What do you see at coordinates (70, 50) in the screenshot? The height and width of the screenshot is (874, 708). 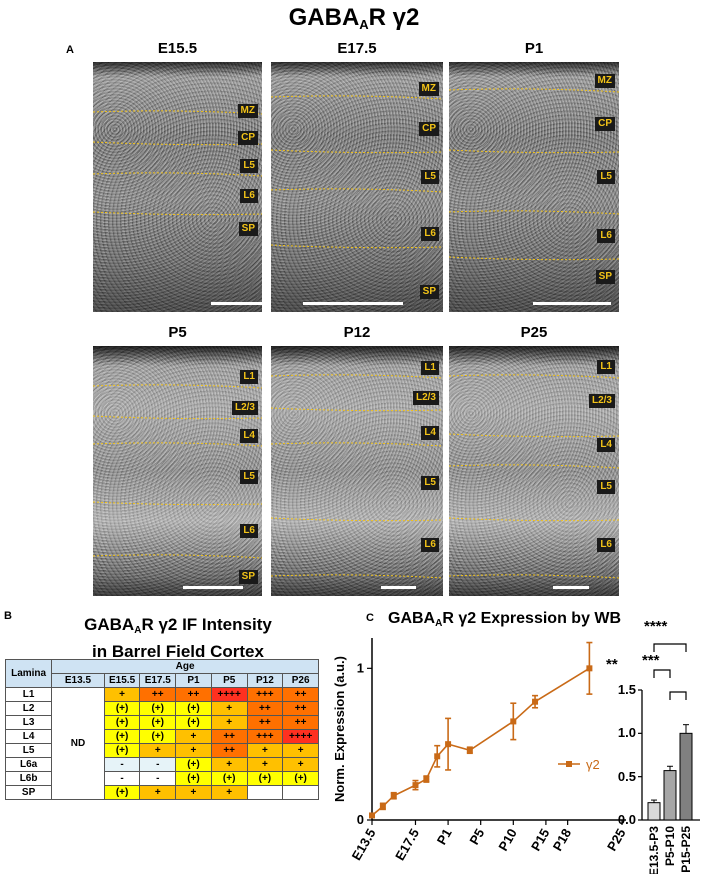 I see `panel-letter-a: A` at bounding box center [70, 50].